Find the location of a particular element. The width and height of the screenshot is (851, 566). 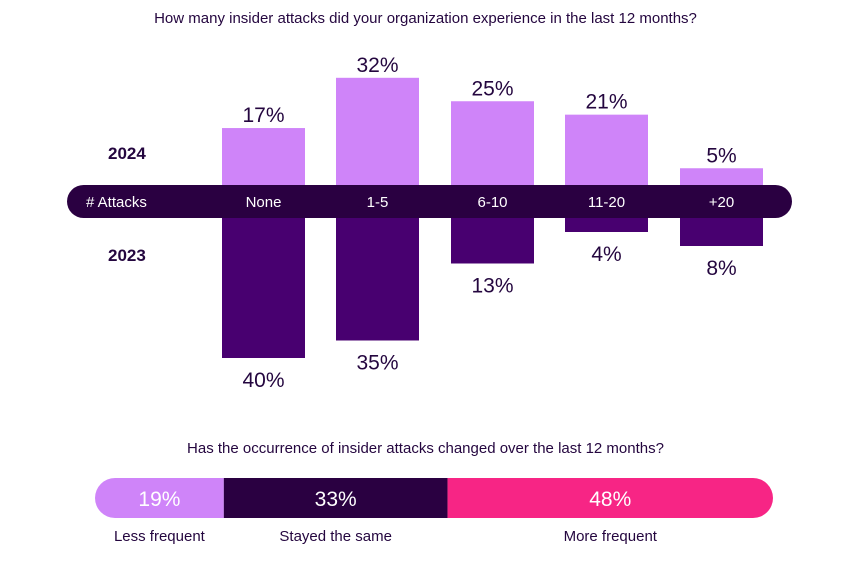

segment-category-label: Stayed the same is located at coordinates (335, 536).